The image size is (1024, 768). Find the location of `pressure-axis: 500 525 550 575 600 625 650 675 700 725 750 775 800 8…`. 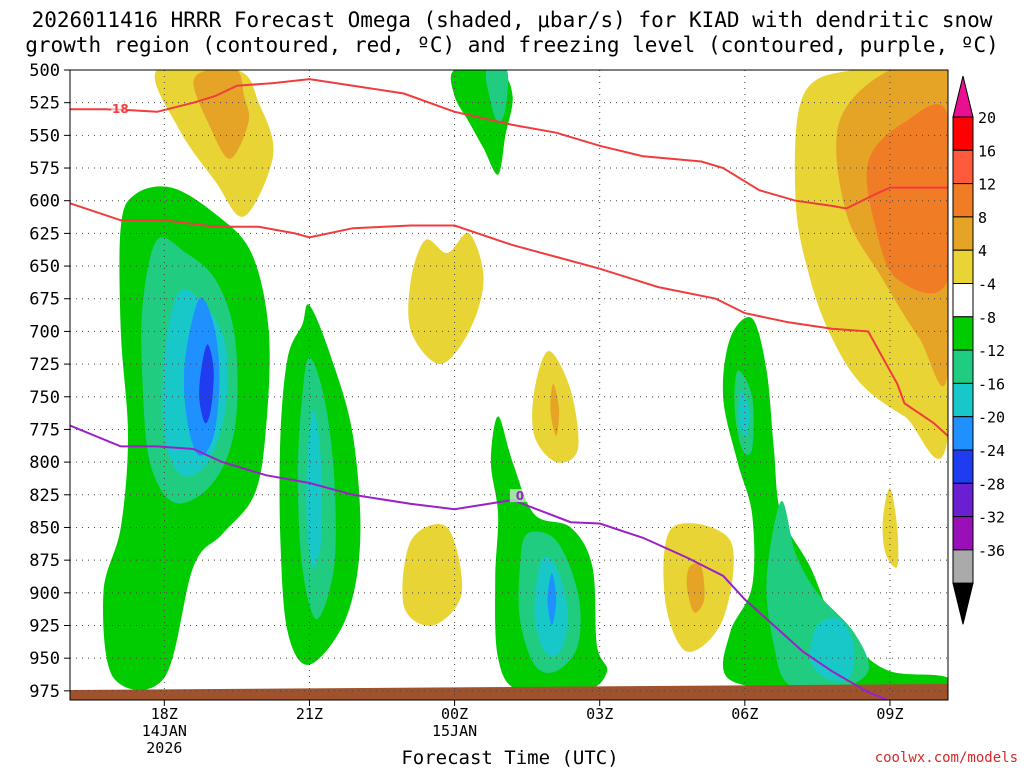

pressure-axis: 500 525 550 575 600 625 650 675 700 725 750 775 800 8… is located at coordinates (49, 381).